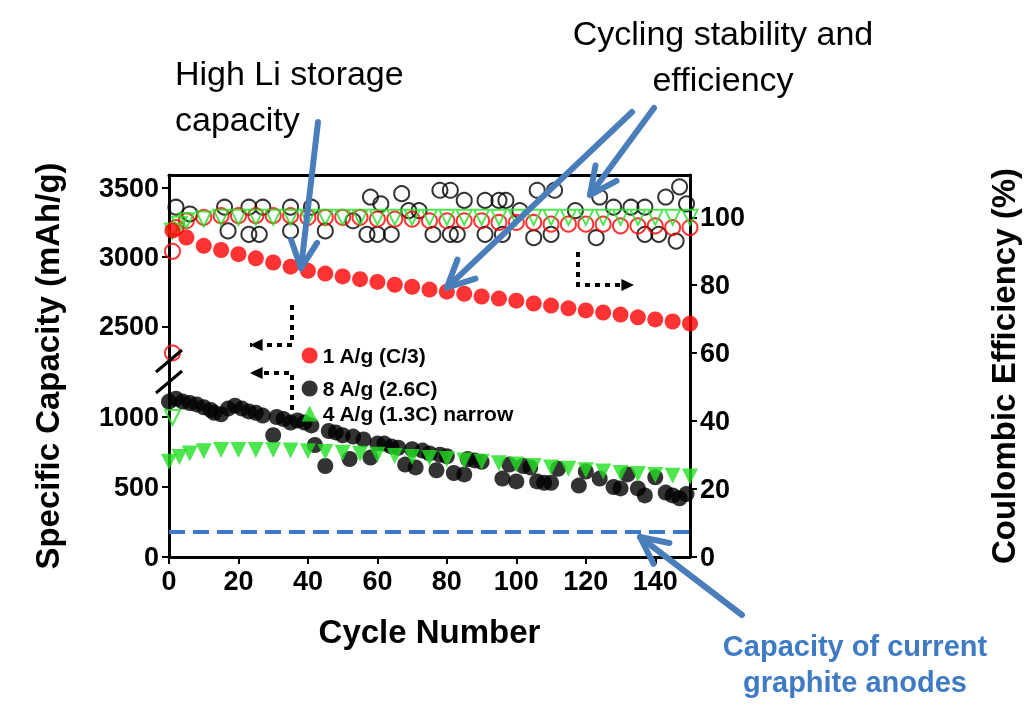 This screenshot has width=1031, height=709. Describe the element at coordinates (715, 285) in the screenshot. I see `y2-tick-label: 80` at that location.